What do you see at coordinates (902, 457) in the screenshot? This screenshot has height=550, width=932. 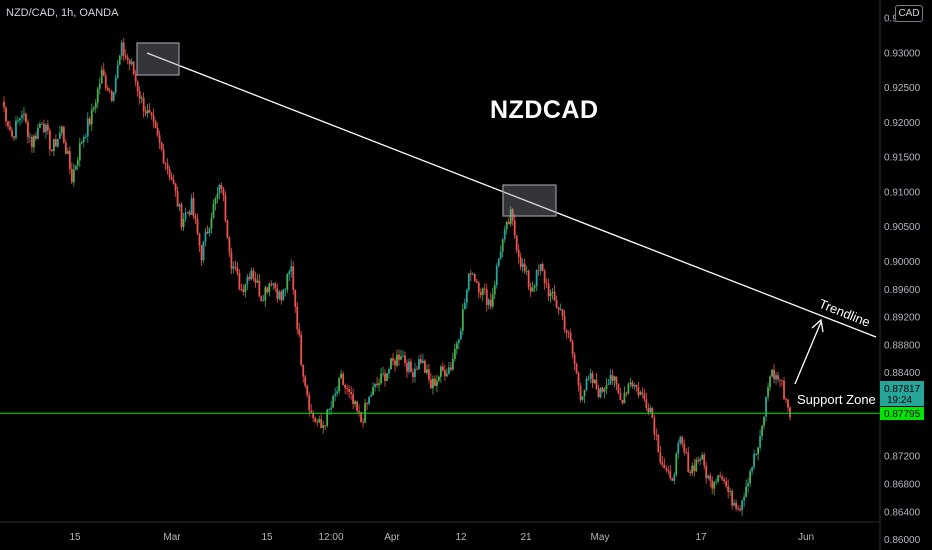 I see `y-tick-label: 0.87200` at bounding box center [902, 457].